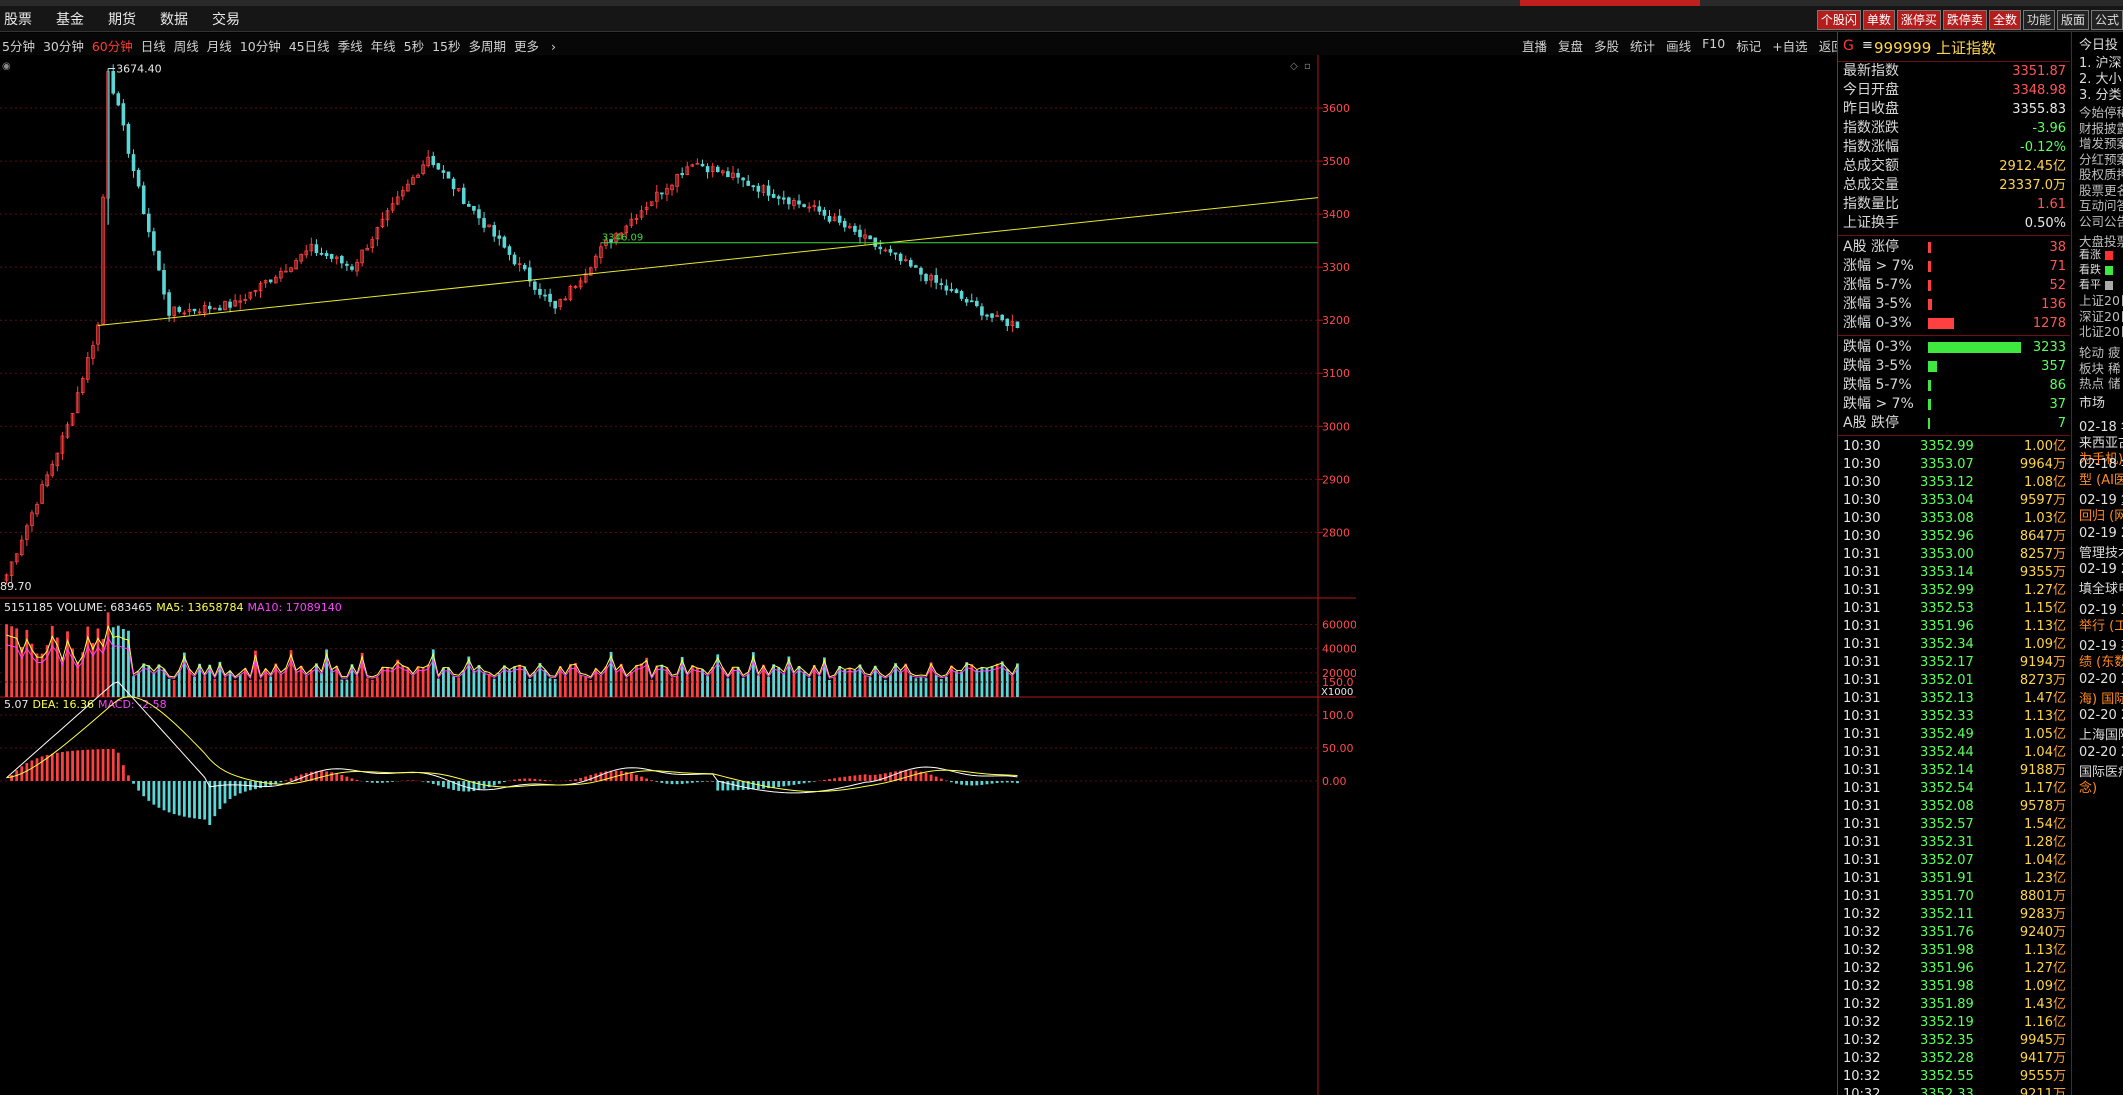 This screenshot has width=2123, height=1095. What do you see at coordinates (174, 20) in the screenshot?
I see `menu-data: 数据` at bounding box center [174, 20].